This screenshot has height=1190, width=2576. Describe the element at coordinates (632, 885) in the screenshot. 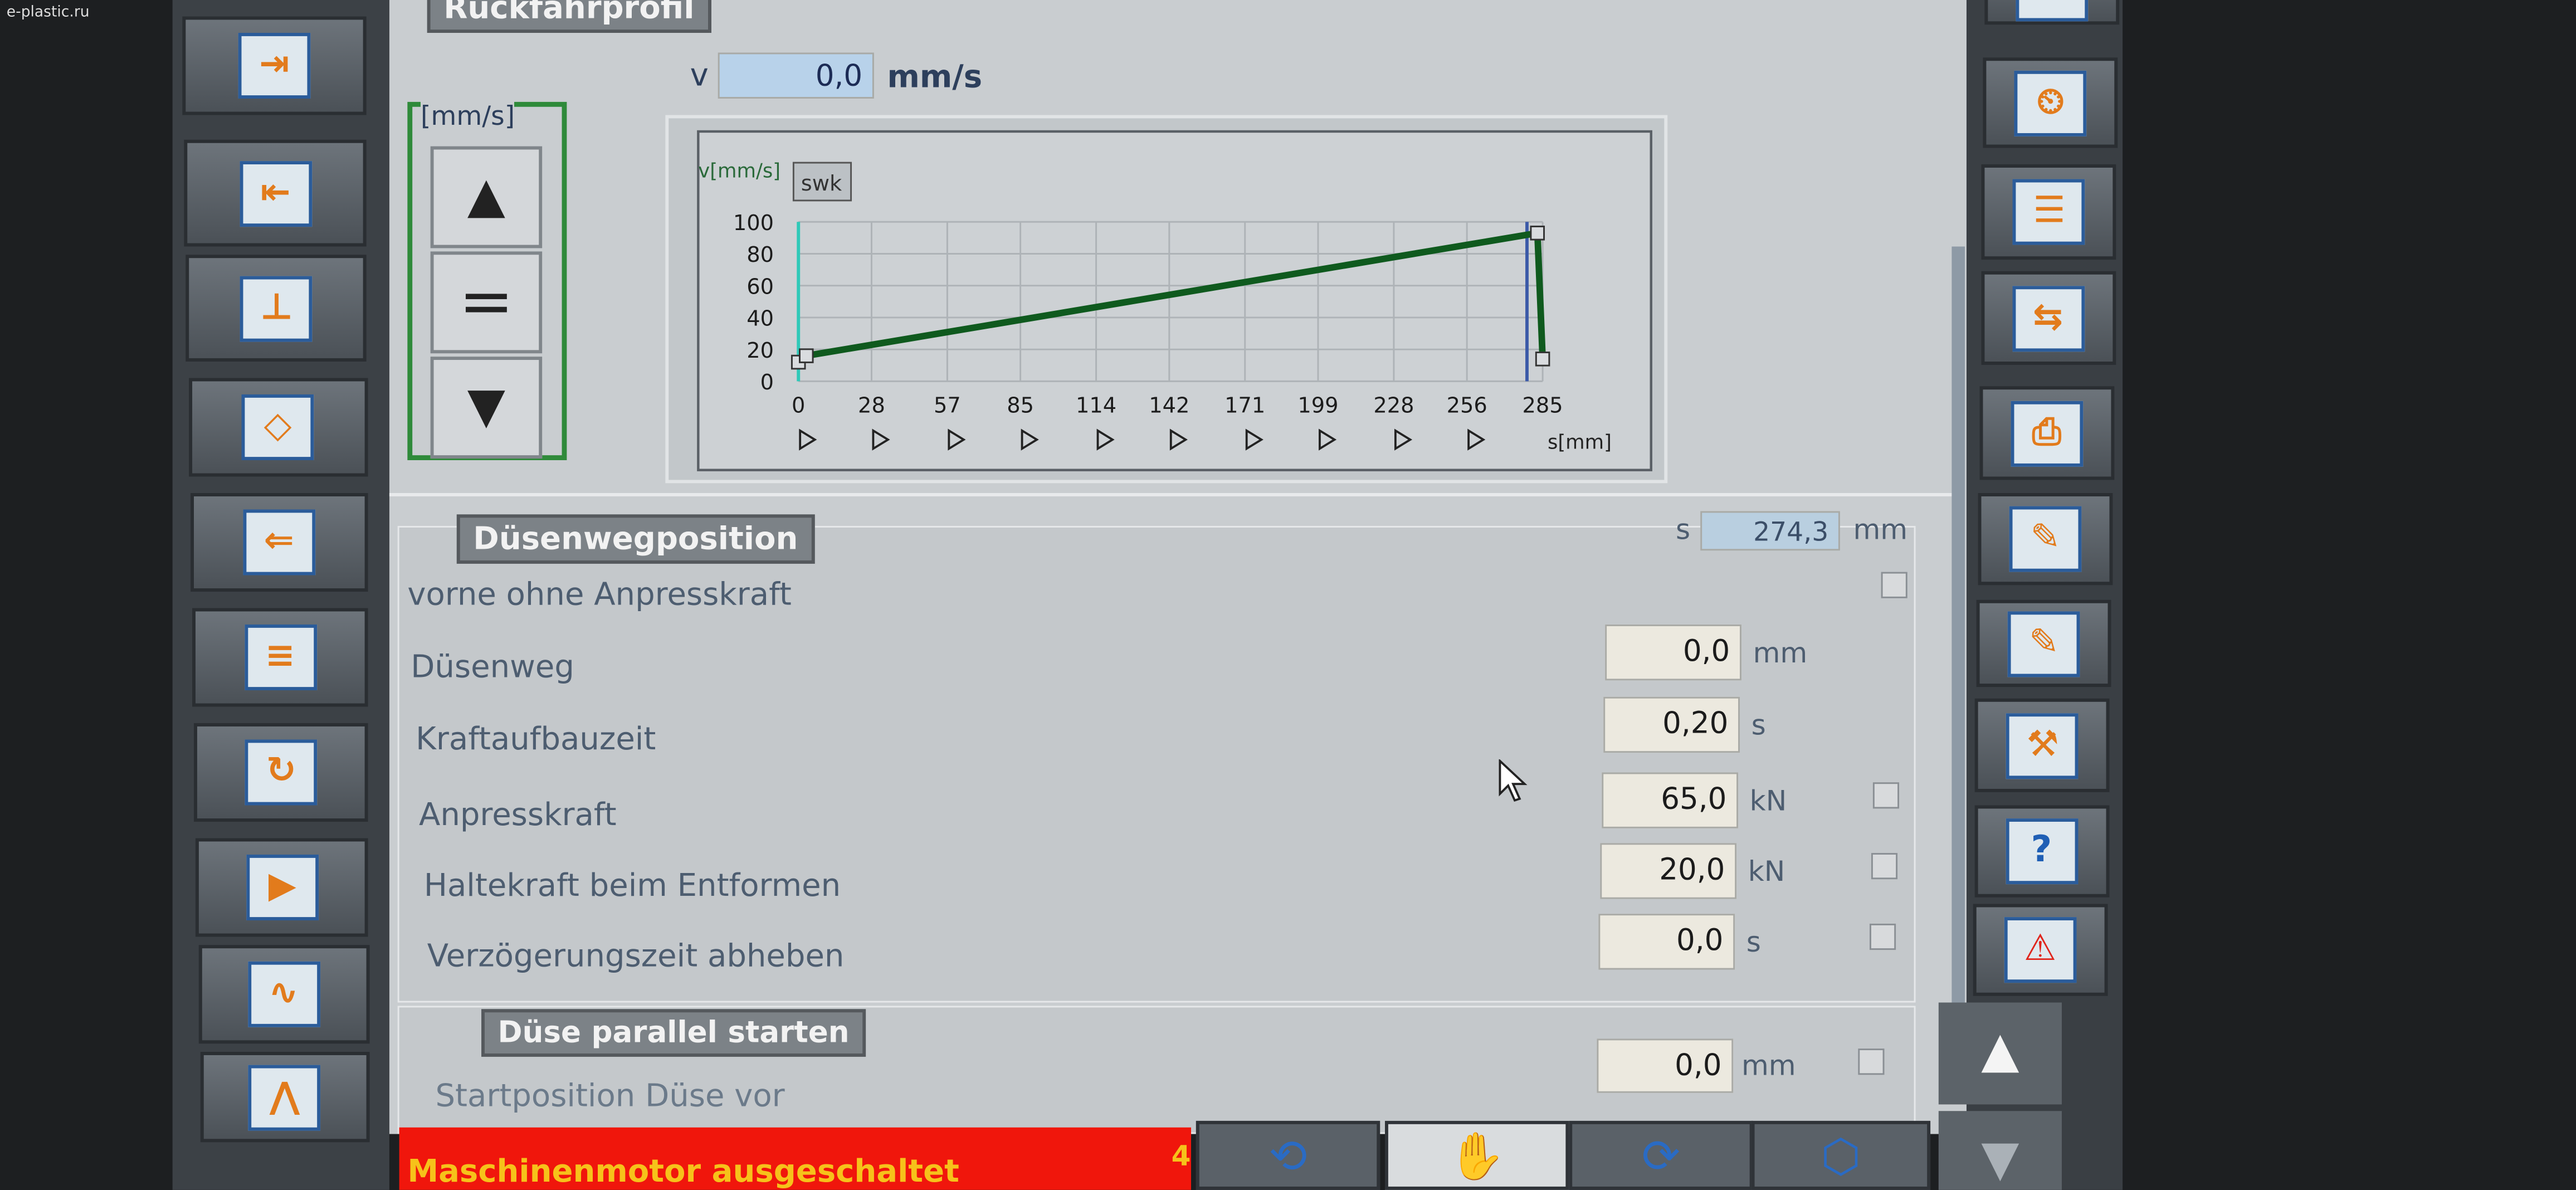

I see `row-label: Haltekraft beim Entformen` at that location.